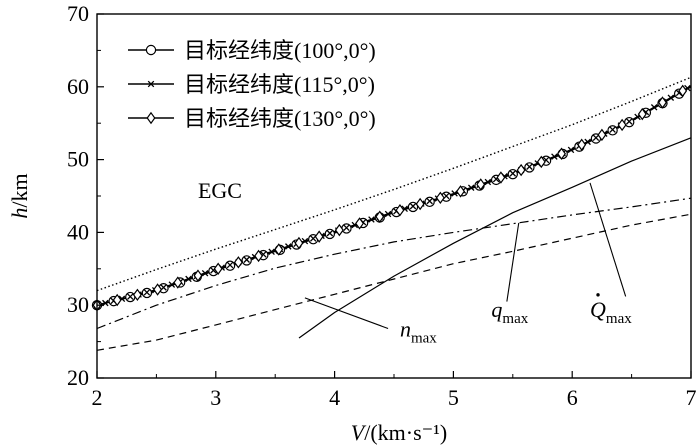 This screenshot has width=700, height=448. I want to click on annotation-label-2: qmax, so click(509, 312).